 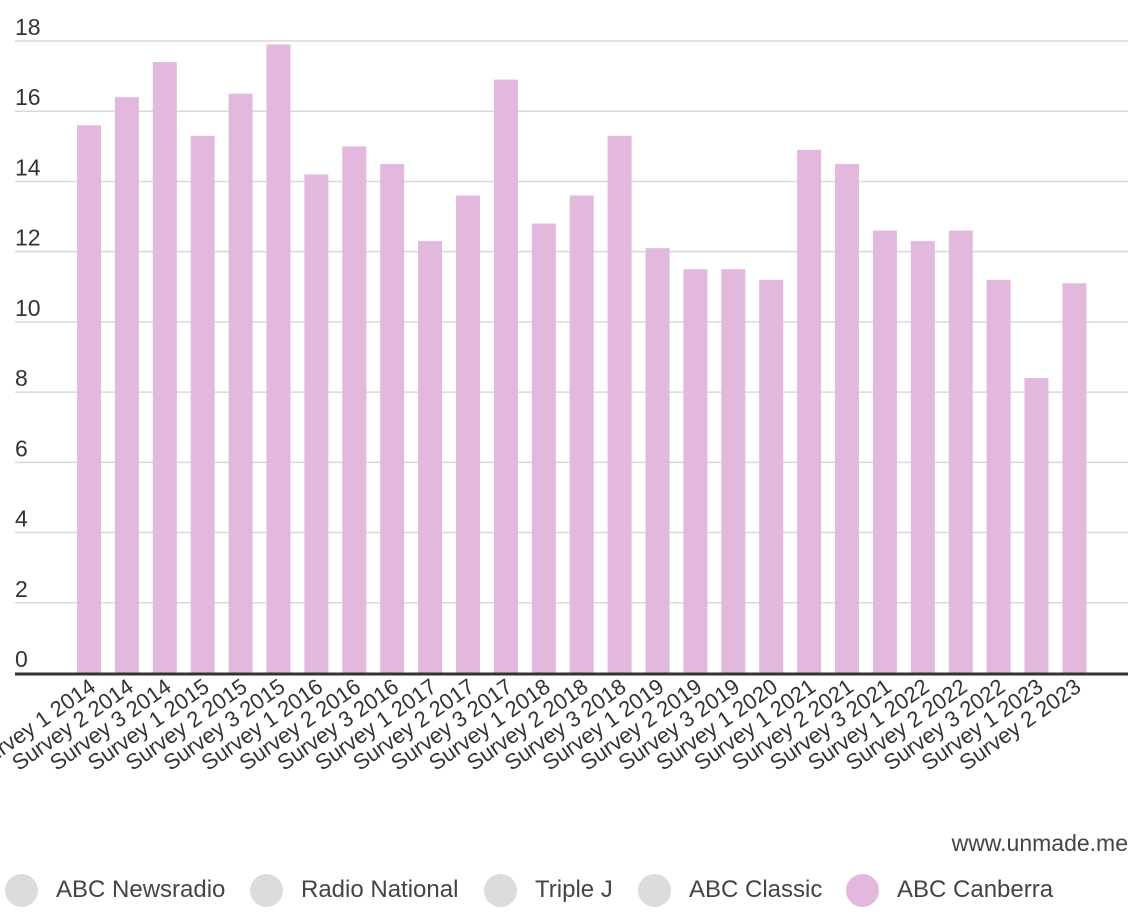 I want to click on y-tick-label: 0, so click(x=21, y=659).